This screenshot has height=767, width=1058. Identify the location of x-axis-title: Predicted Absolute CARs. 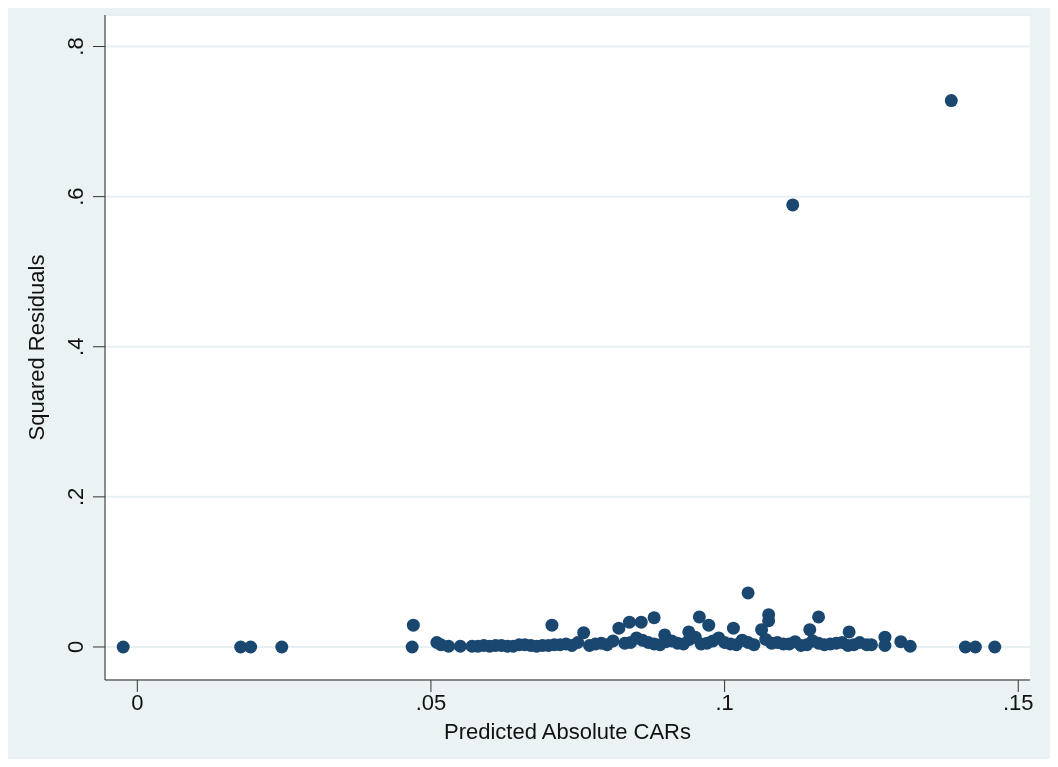
(567, 731).